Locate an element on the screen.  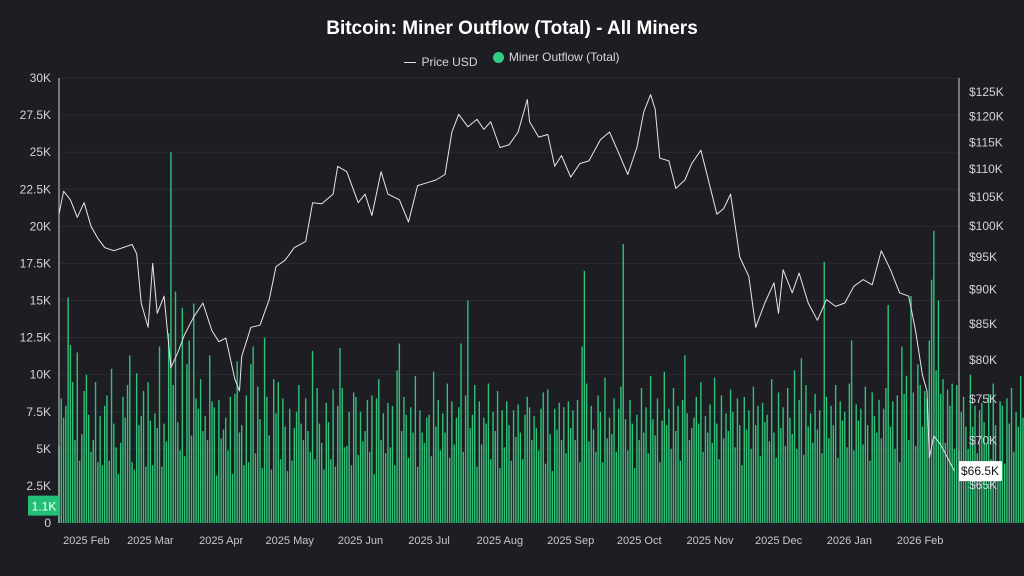
left-tick-label: 25K is located at coordinates (40, 152).